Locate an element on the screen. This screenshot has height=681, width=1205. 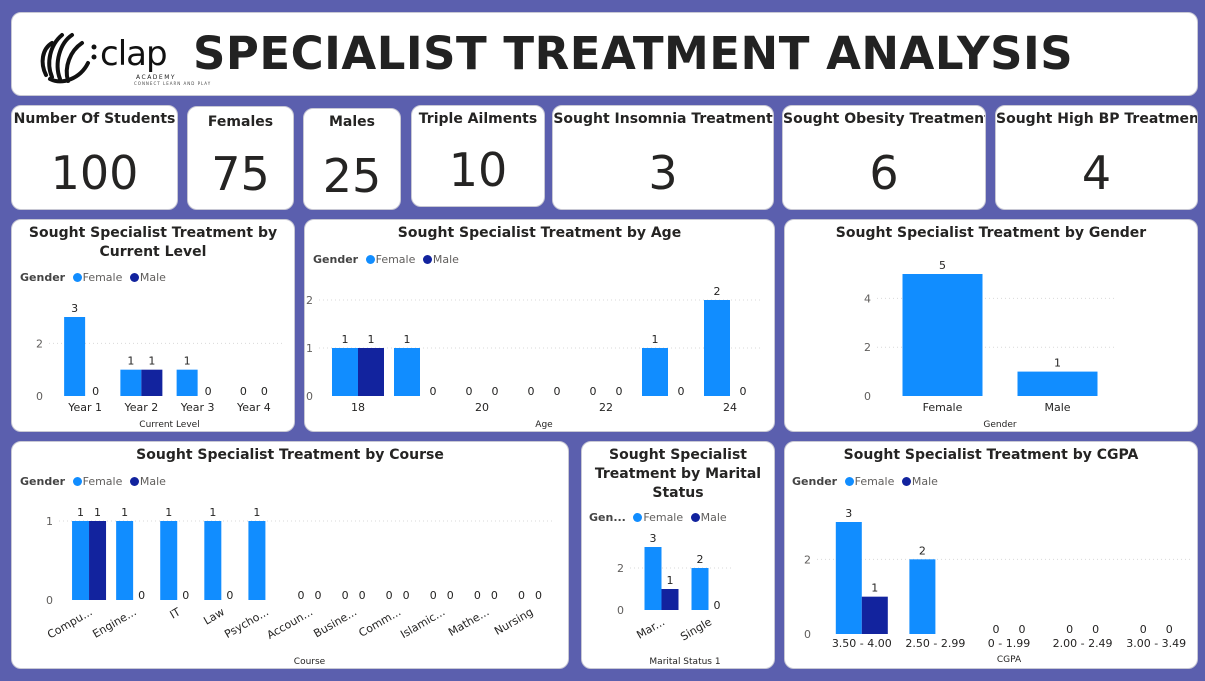
chart-title: Sought Specialist Treatment by Gender is located at coordinates (991, 233).